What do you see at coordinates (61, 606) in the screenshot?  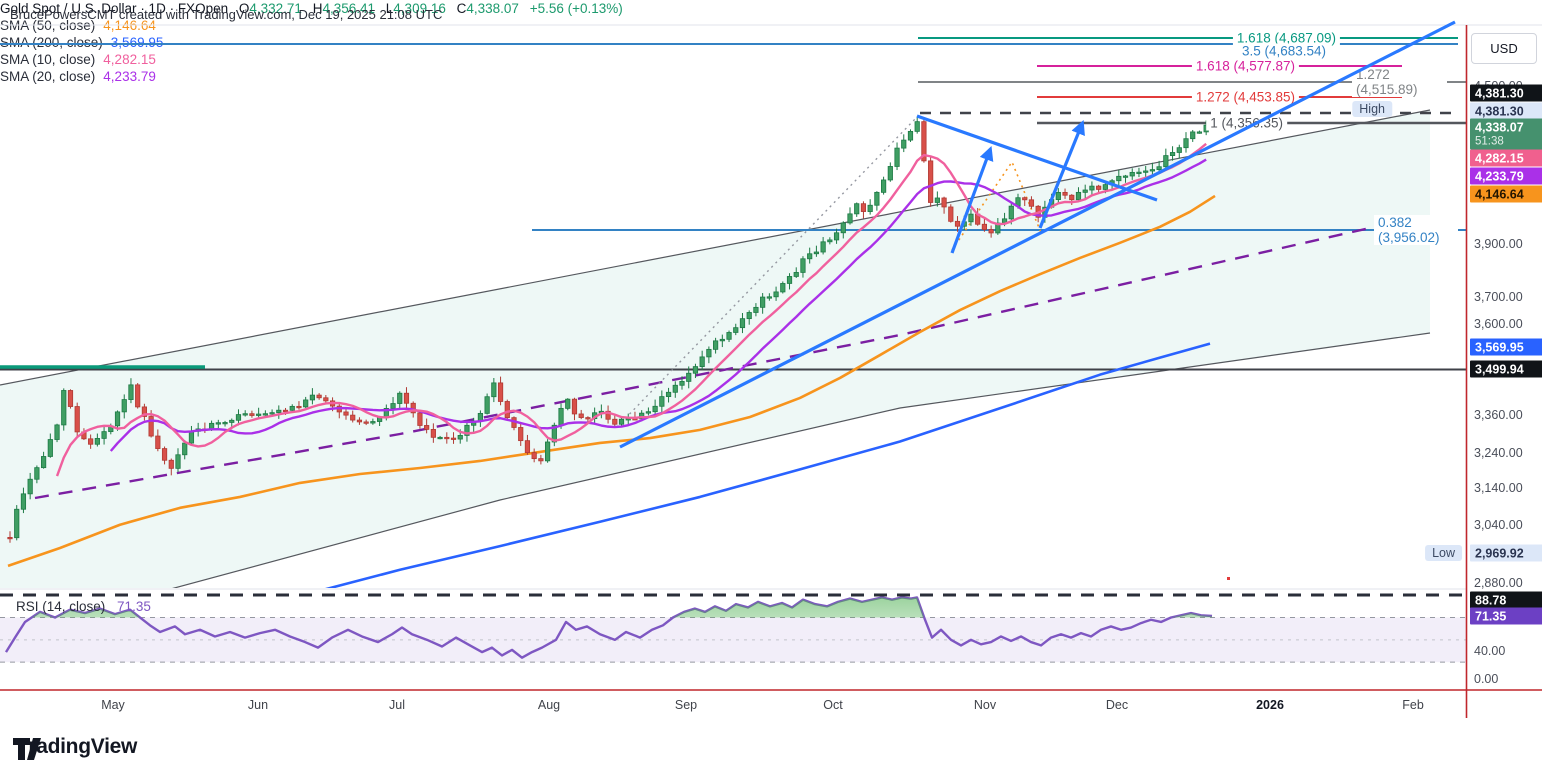 I see `rsi-label: RSI (14, close)` at bounding box center [61, 606].